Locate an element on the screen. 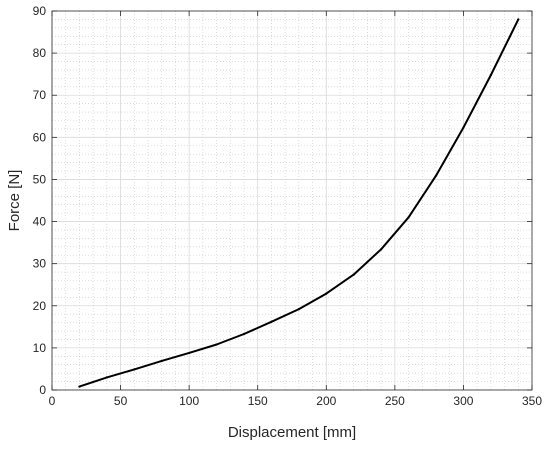 This screenshot has width=550, height=449. y-tick-label: 0 is located at coordinates (42, 390).